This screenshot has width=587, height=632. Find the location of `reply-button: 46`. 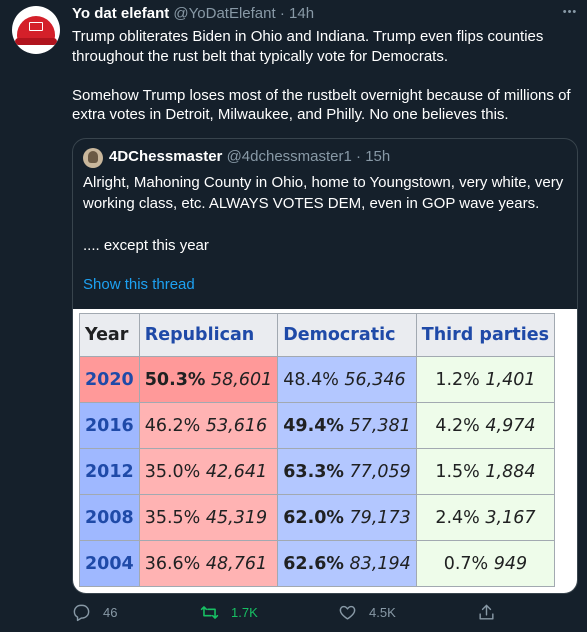

reply-button: 46 is located at coordinates (94, 612).